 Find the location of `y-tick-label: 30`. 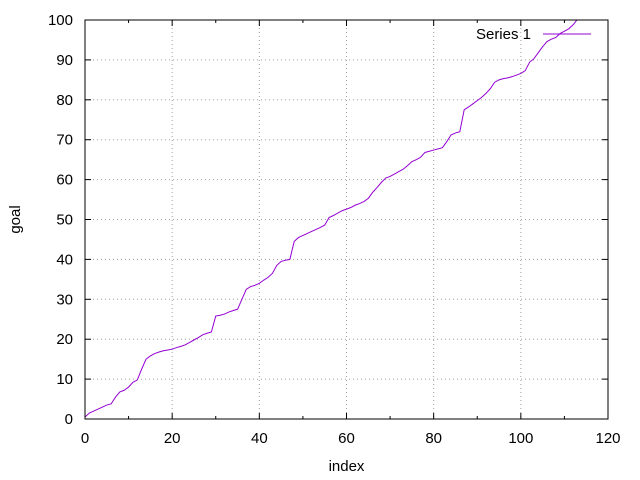

y-tick-label: 30 is located at coordinates (64, 299).